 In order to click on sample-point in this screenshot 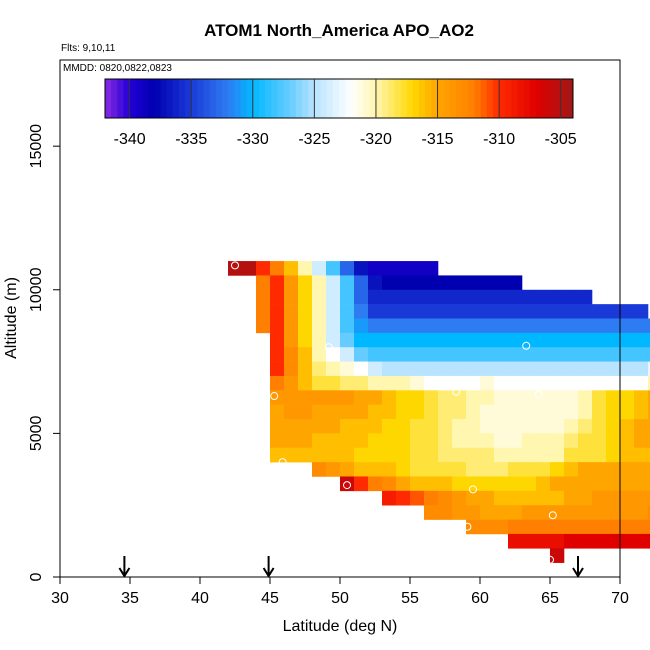, I will do `click(274, 396)`.